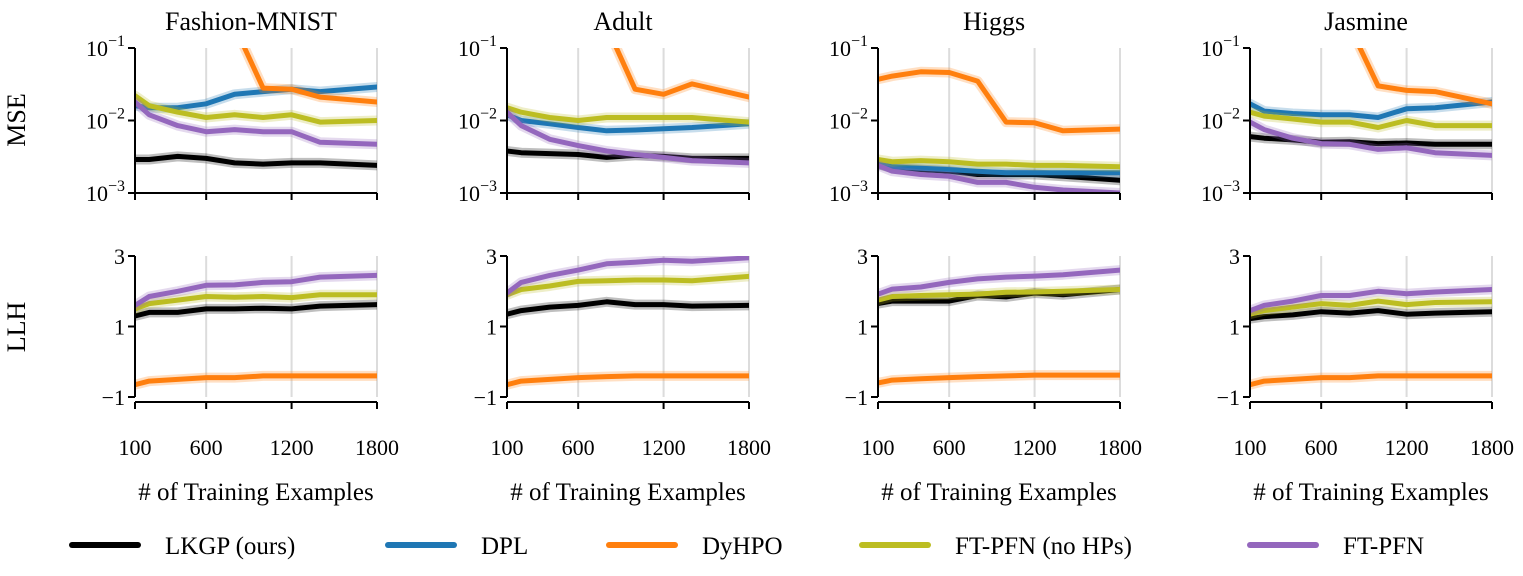  What do you see at coordinates (1035, 447) in the screenshot?
I see `xtick-label-higgs-1200: 1200` at bounding box center [1035, 447].